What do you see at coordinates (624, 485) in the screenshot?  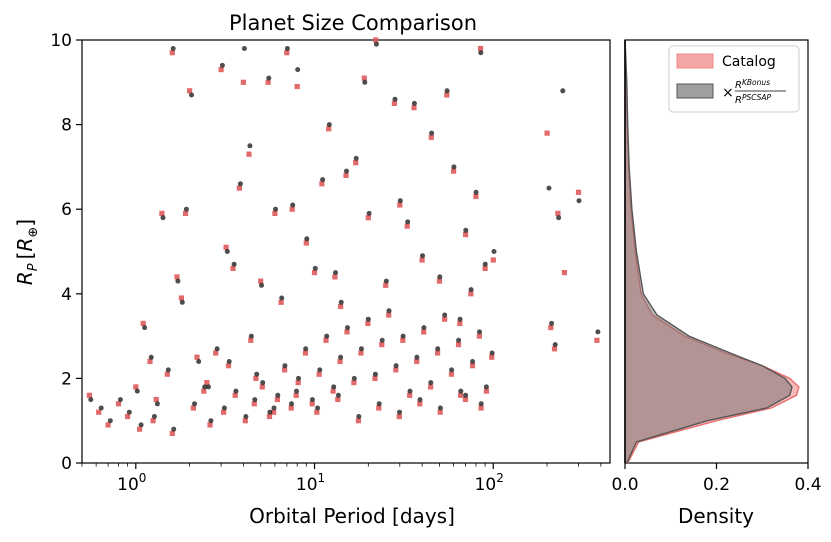 I see `density-x-tick-label: 0.0` at bounding box center [624, 485].